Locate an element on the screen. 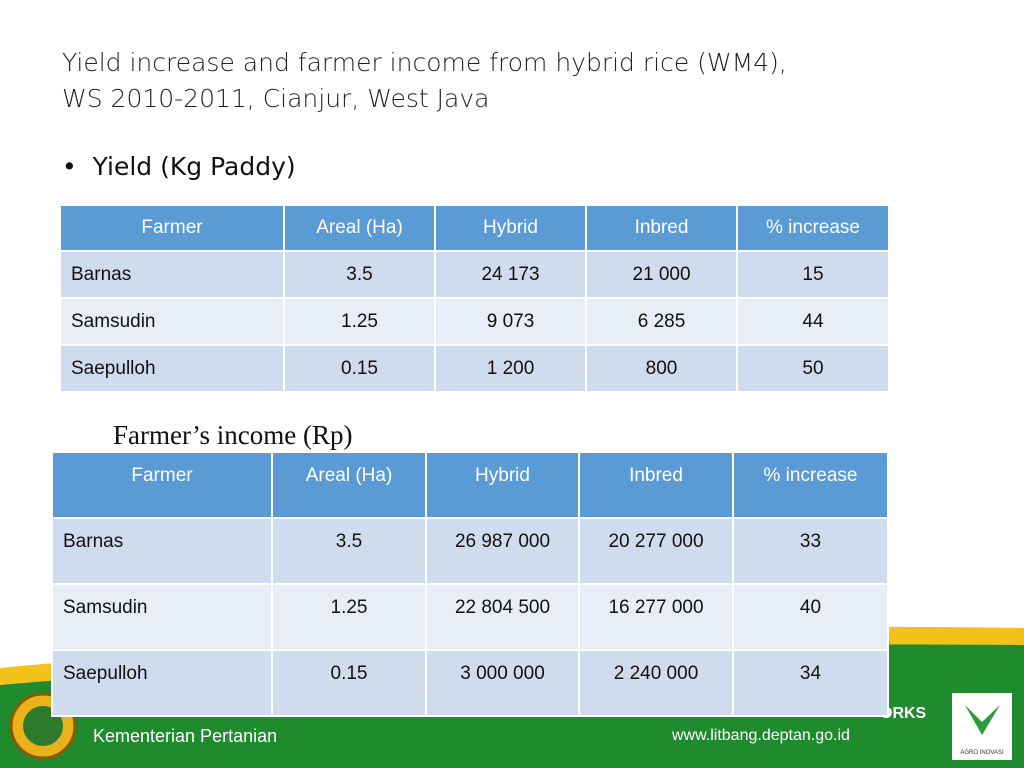 Image resolution: width=1024 pixels, height=768 pixels. income-heading: Farmer’s income (Rp) is located at coordinates (233, 435).